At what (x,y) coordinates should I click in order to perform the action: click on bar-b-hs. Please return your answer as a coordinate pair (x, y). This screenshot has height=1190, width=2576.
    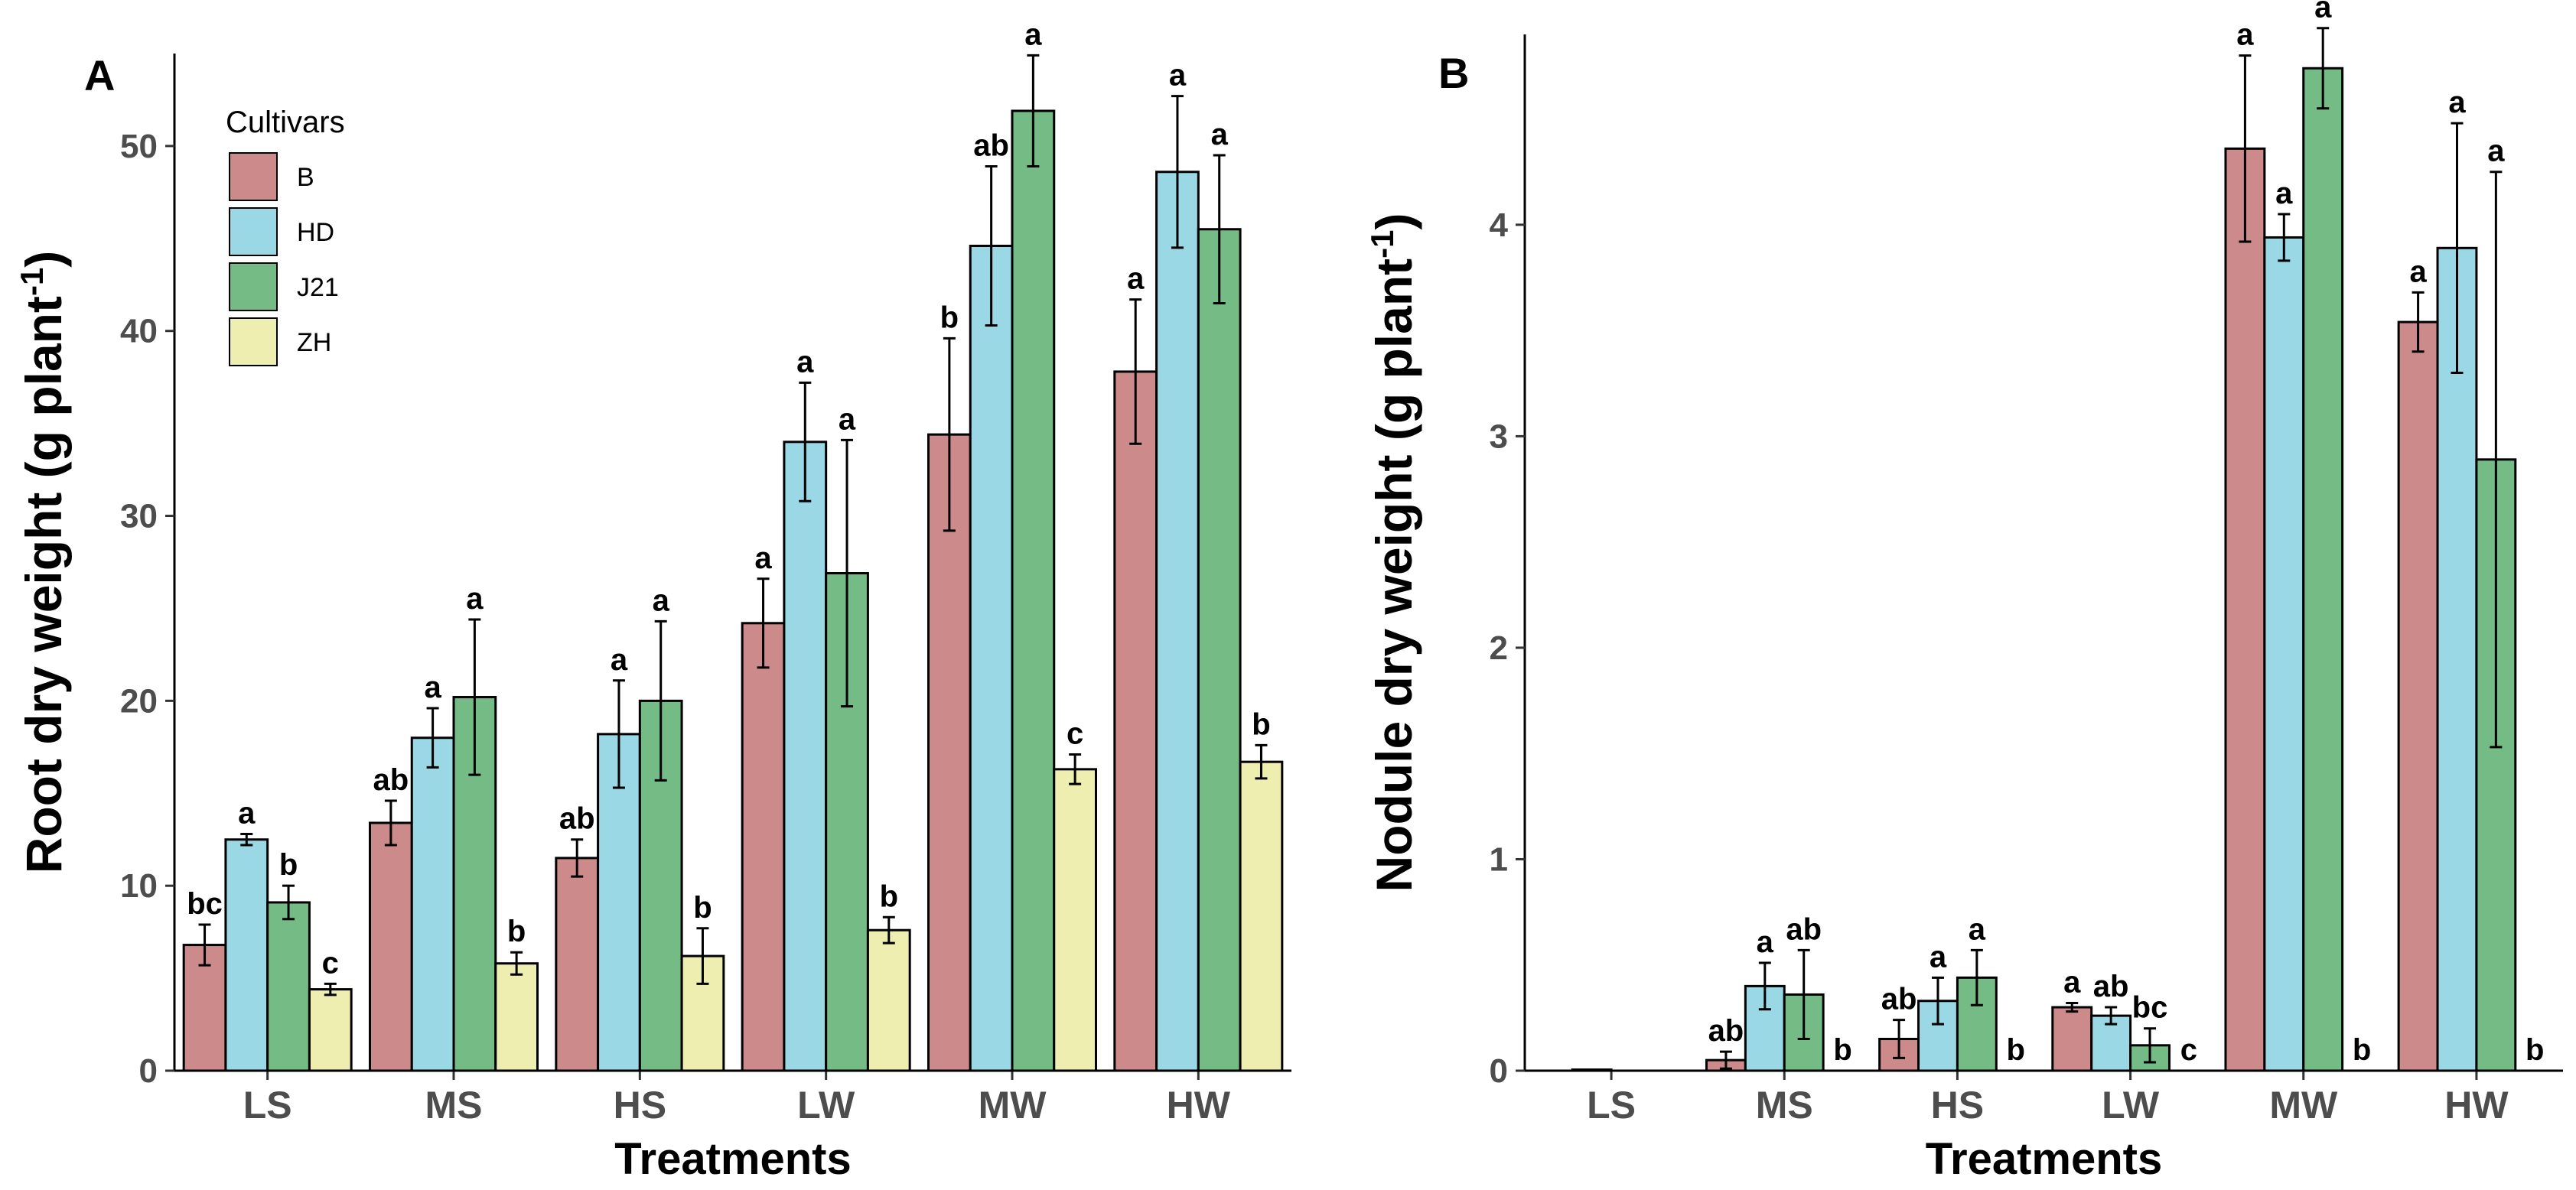
    Looking at the image, I should click on (578, 964).